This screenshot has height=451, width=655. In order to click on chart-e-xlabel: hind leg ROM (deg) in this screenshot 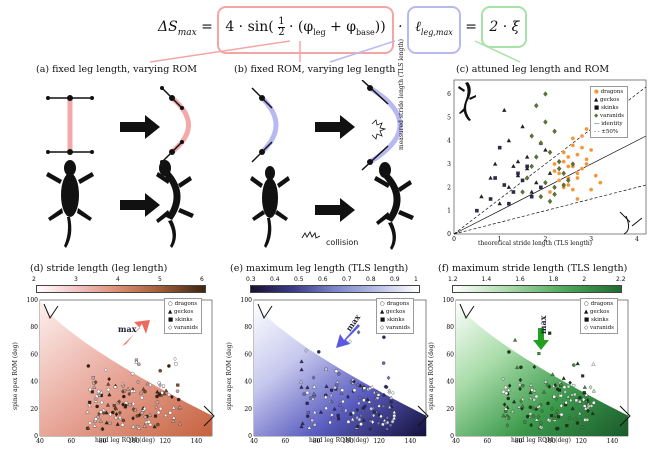, I will do `click(339, 440)`.